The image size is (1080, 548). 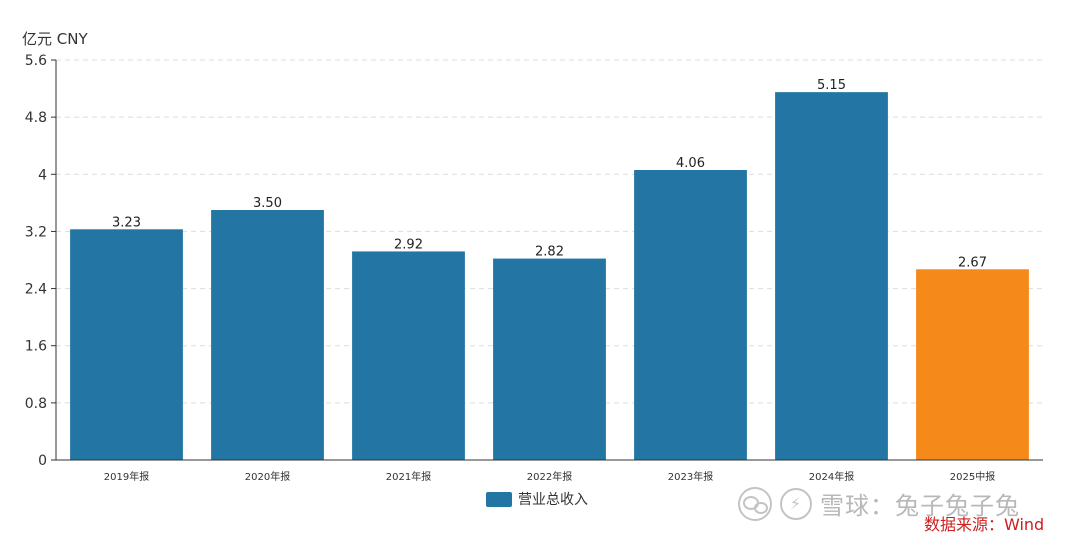 I want to click on y-tick-label: 0.8, so click(x=36, y=404).